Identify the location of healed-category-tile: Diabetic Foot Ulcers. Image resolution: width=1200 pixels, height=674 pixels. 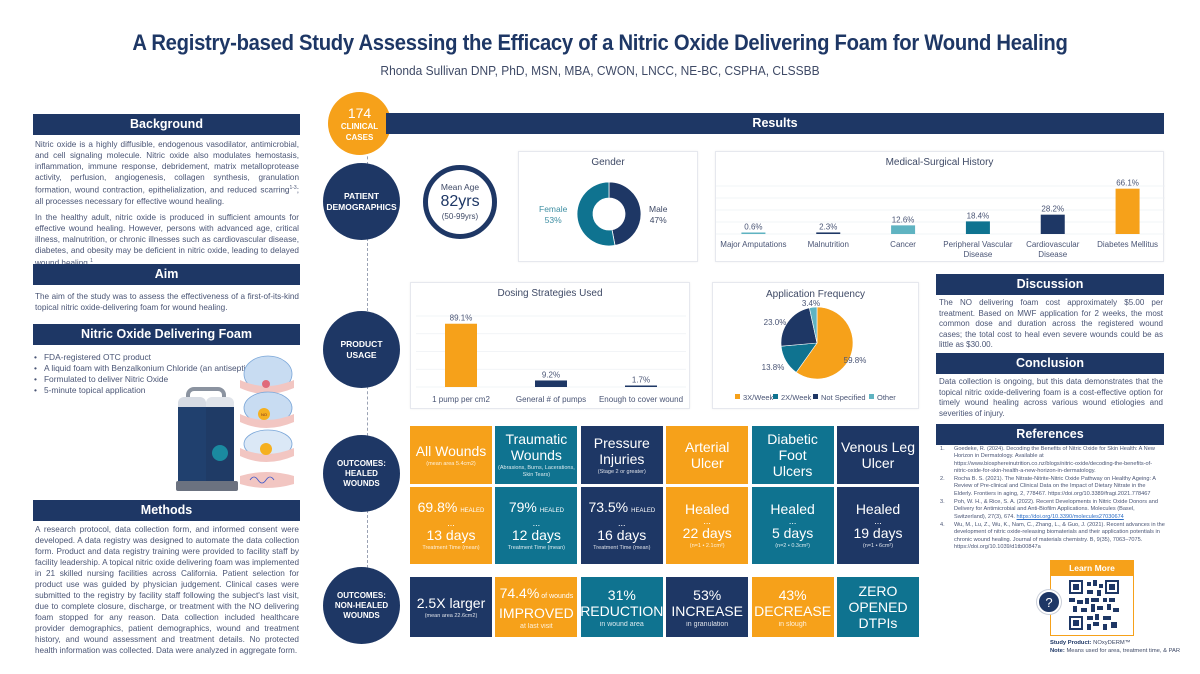
(792, 455).